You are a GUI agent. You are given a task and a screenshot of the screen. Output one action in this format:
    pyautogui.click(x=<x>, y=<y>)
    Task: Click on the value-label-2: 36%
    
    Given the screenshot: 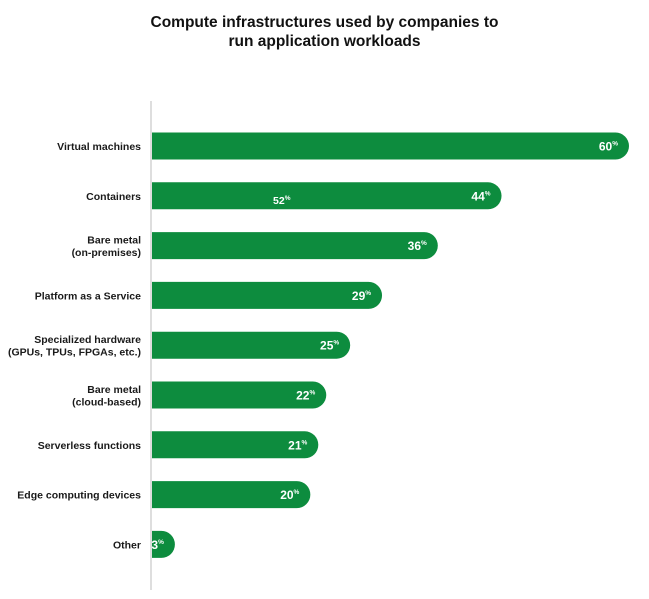 What is the action you would take?
    pyautogui.click(x=417, y=246)
    